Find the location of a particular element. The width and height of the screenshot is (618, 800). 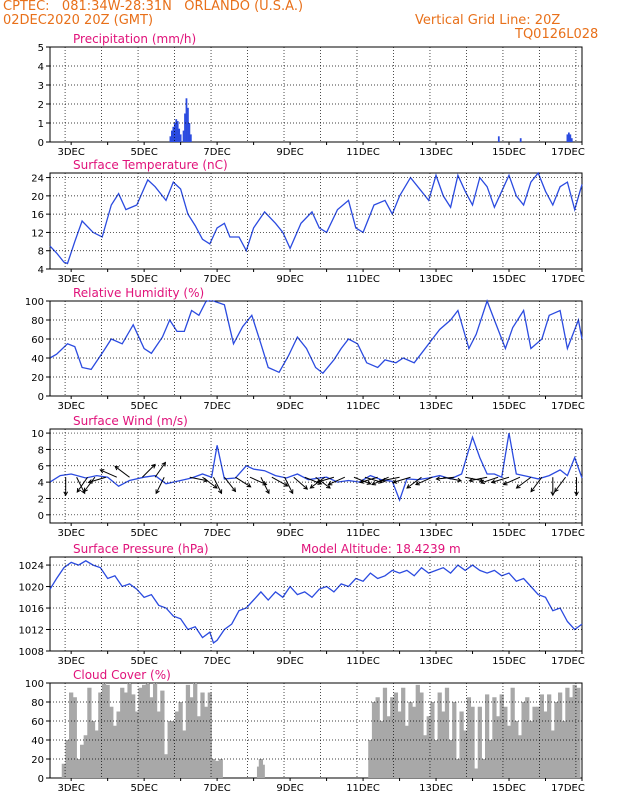

wind-xtick-label: 7DEC is located at coordinates (216, 533).